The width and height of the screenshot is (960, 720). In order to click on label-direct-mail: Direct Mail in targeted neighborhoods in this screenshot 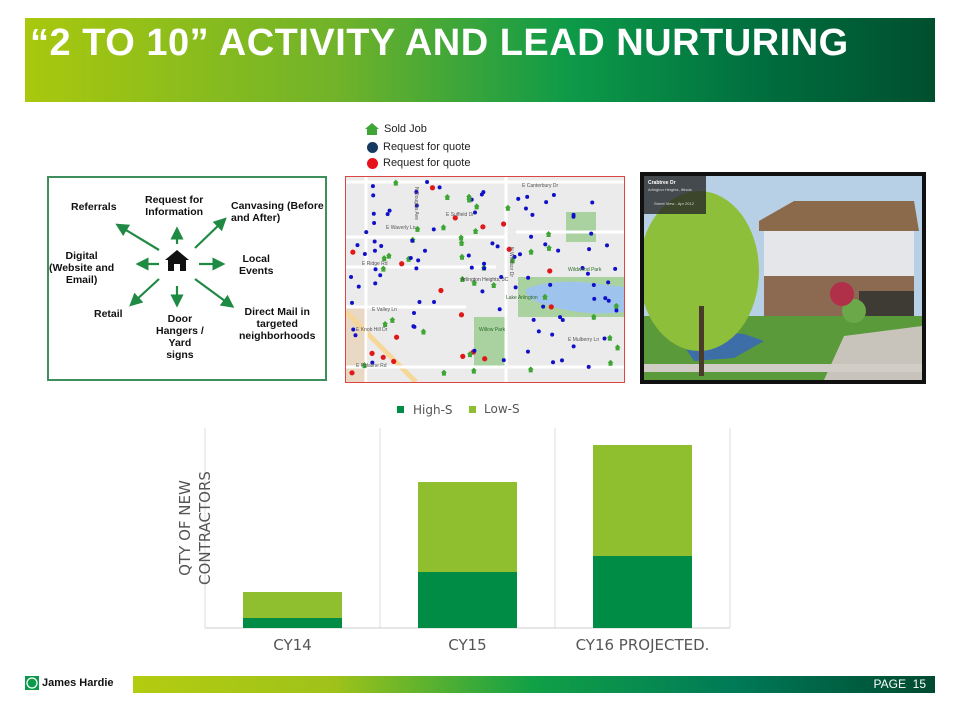, I will do `click(277, 324)`.